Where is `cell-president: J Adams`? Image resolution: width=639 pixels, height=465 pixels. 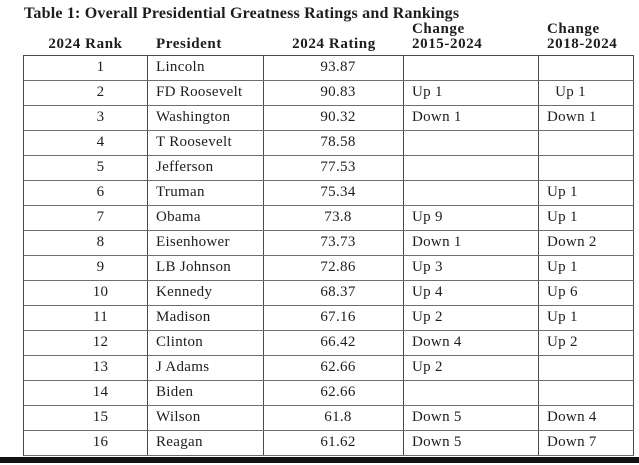 cell-president: J Adams is located at coordinates (206, 368).